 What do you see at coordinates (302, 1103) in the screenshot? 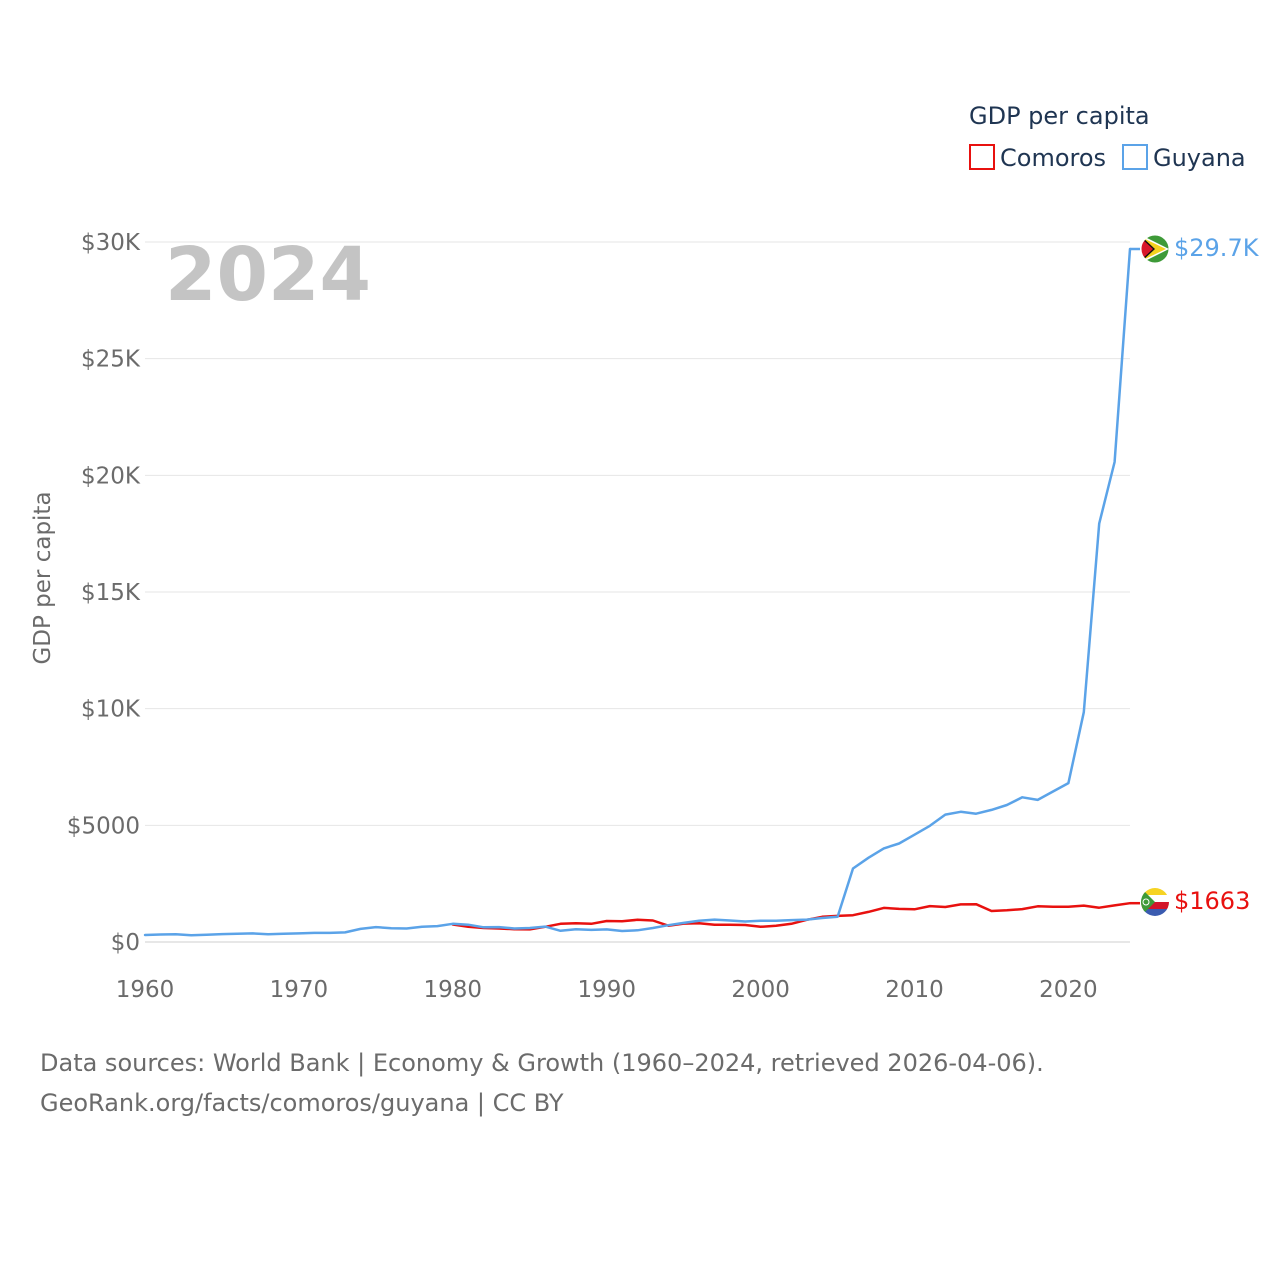
I see `source-line-2: GeoRank.org/facts/comoros/guyana | CC BY` at bounding box center [302, 1103].